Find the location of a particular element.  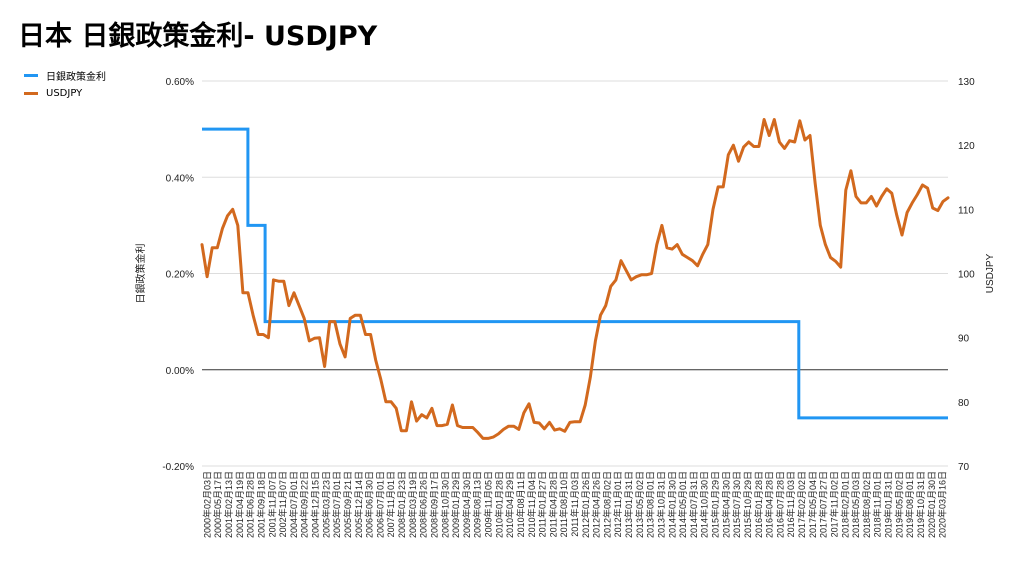

x-tick-label: 2012年11月01日 is located at coordinates (617, 504).